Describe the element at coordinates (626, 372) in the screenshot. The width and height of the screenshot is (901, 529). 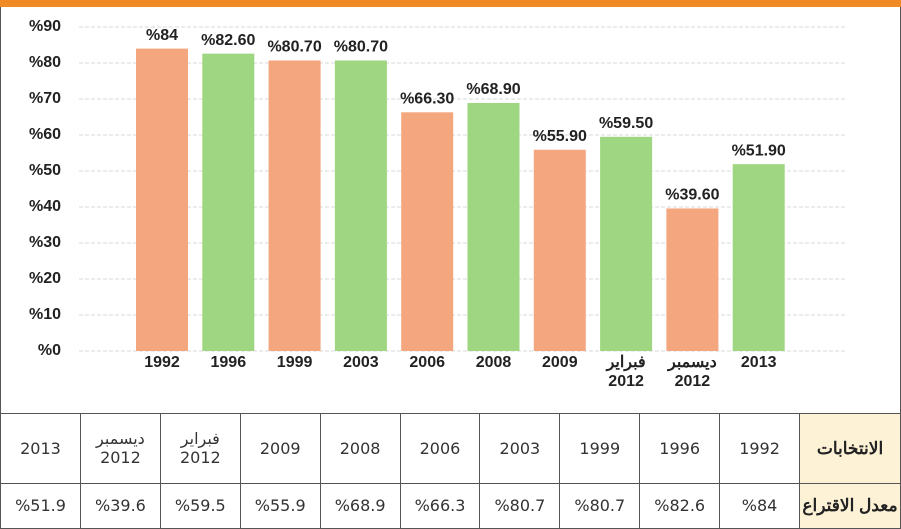
I see `x-tick-label: فبراير 2012` at that location.